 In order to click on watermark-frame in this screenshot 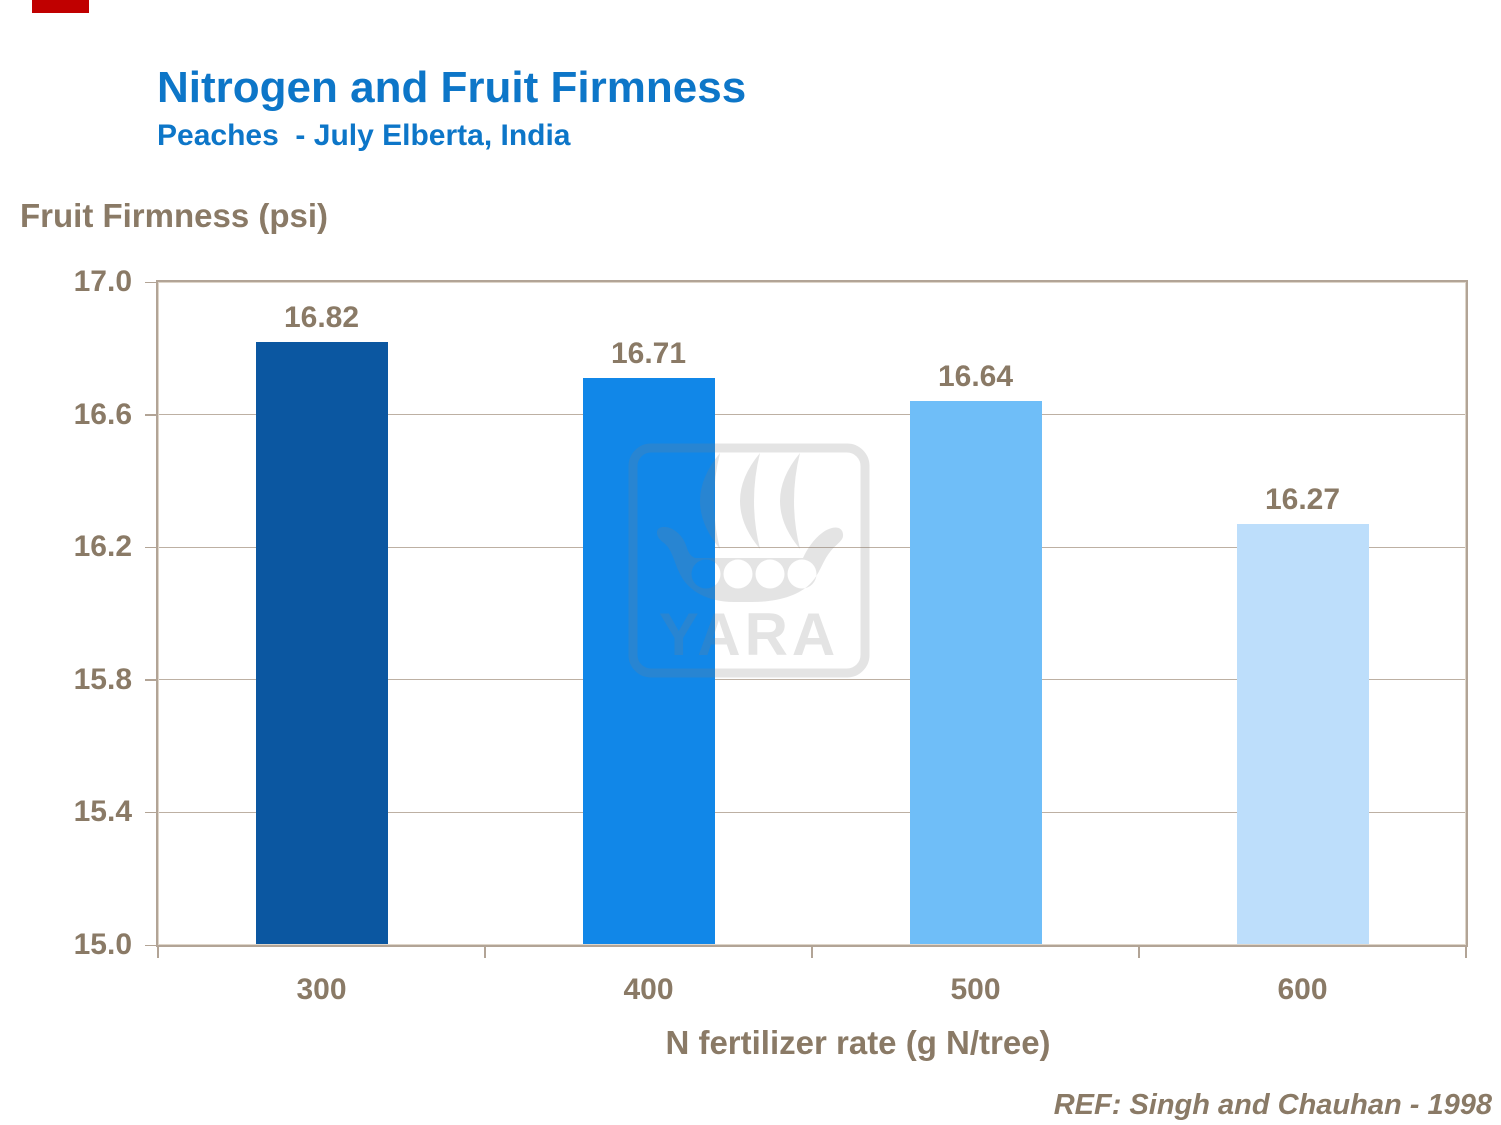, I will do `click(749, 560)`.